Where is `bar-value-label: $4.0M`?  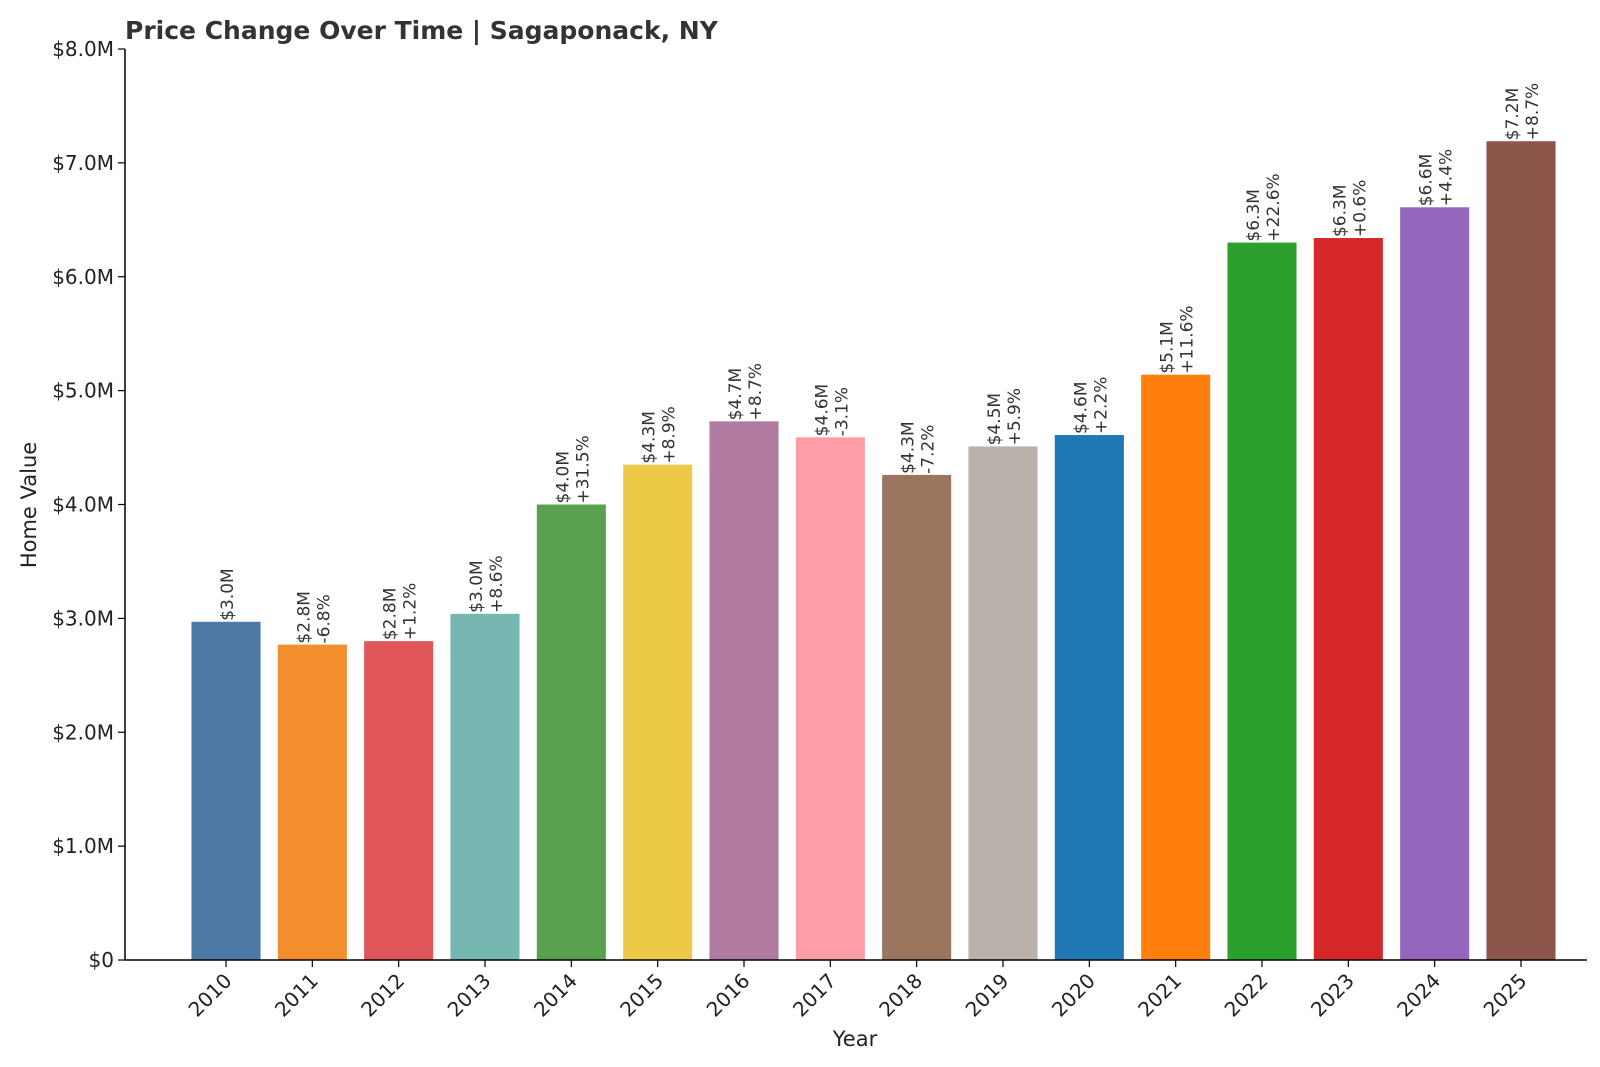
bar-value-label: $4.0M is located at coordinates (563, 477).